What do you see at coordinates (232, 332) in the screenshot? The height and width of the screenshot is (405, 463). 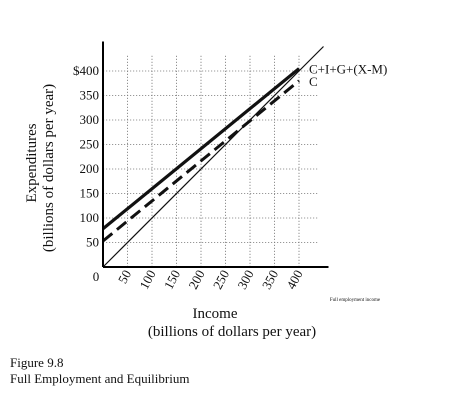 I see `x-axis-title-line2: (billions of dollars per year)` at bounding box center [232, 332].